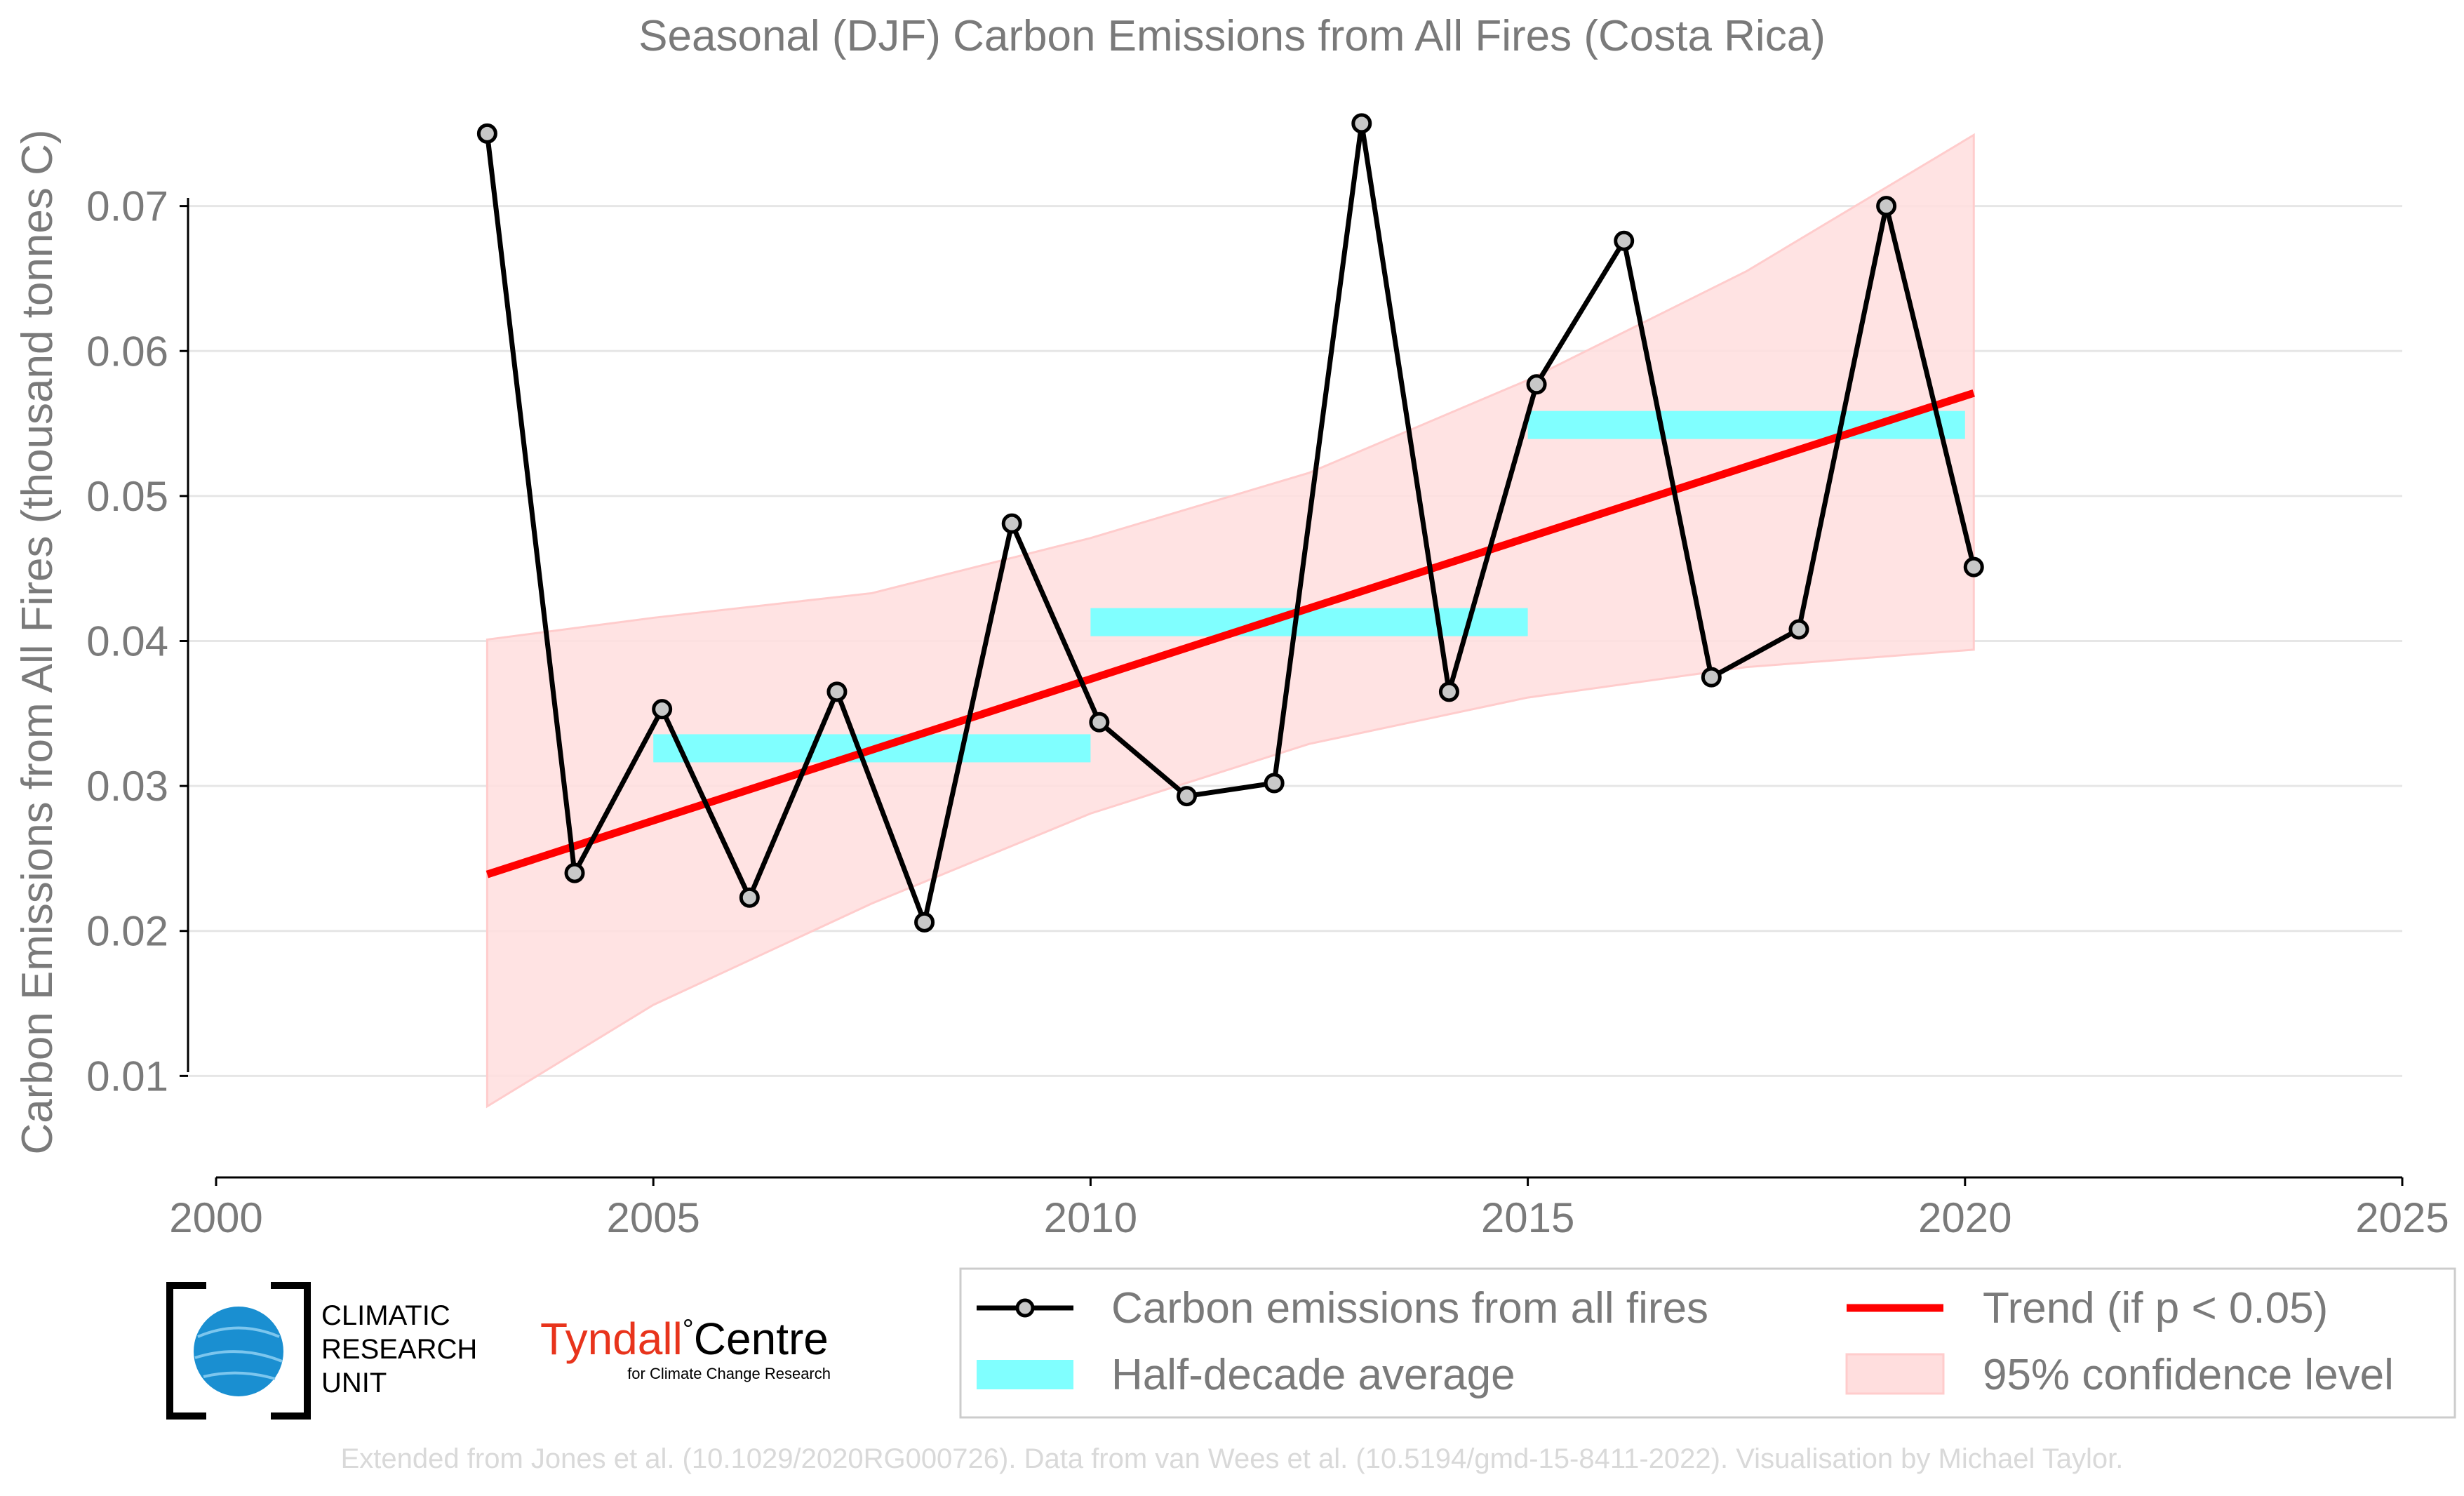  Describe the element at coordinates (291, 1351) in the screenshot. I see `cru-bracket-right-icon` at that location.